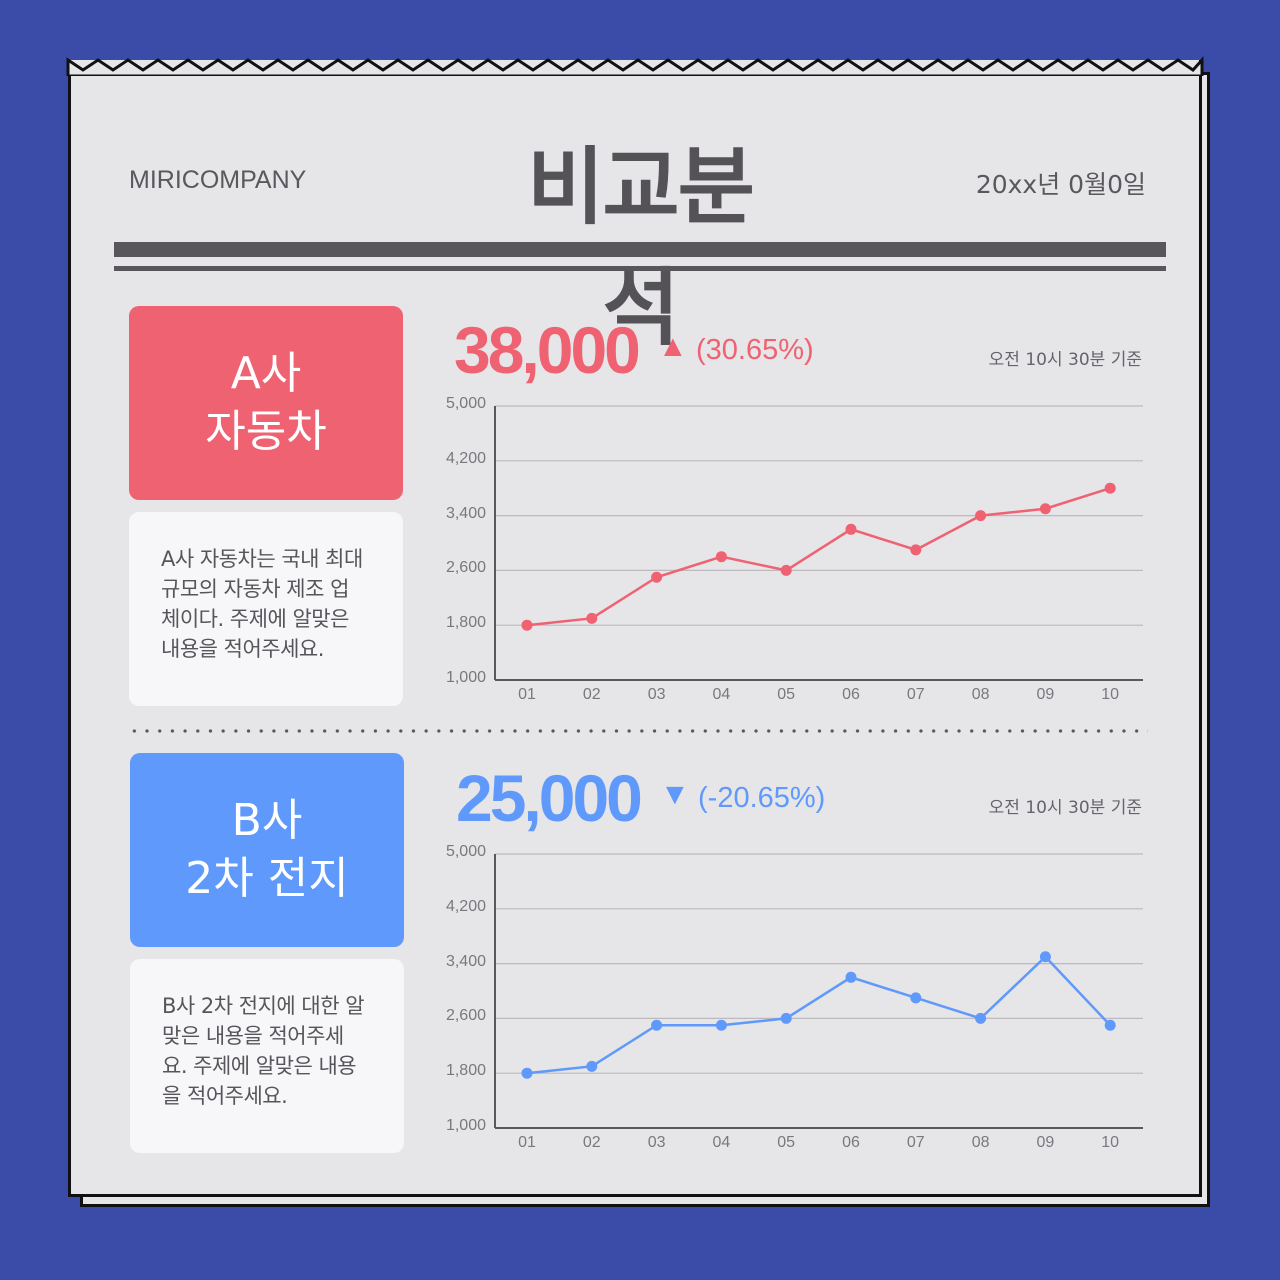  What do you see at coordinates (218, 180) in the screenshot?
I see `company-name: MIRICOMPANY` at bounding box center [218, 180].